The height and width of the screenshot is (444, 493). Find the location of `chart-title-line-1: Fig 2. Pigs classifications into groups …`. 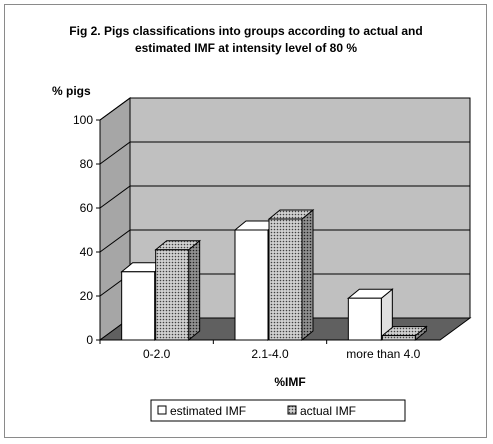

chart-title-line-1: Fig 2. Pigs classifications into groups … is located at coordinates (245, 31).